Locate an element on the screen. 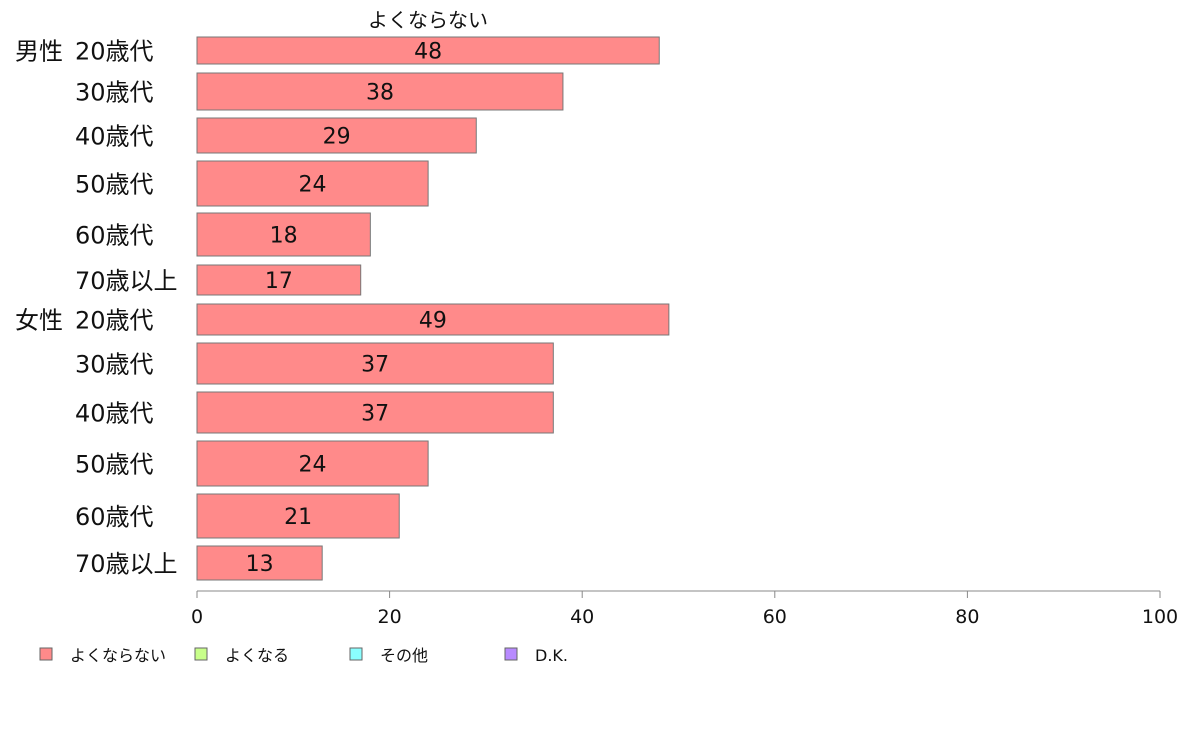 This screenshot has width=1188, height=736. bar-value-label: 18 is located at coordinates (284, 236).